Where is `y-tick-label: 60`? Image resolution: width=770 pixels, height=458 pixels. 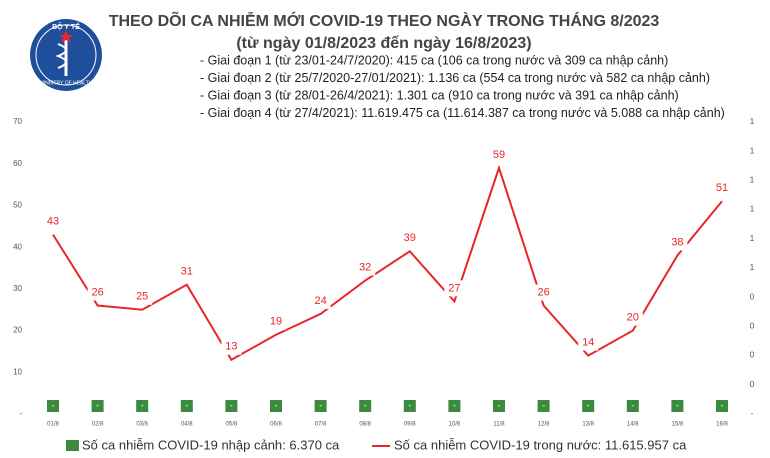 y-tick-label: 60 is located at coordinates (17, 163).